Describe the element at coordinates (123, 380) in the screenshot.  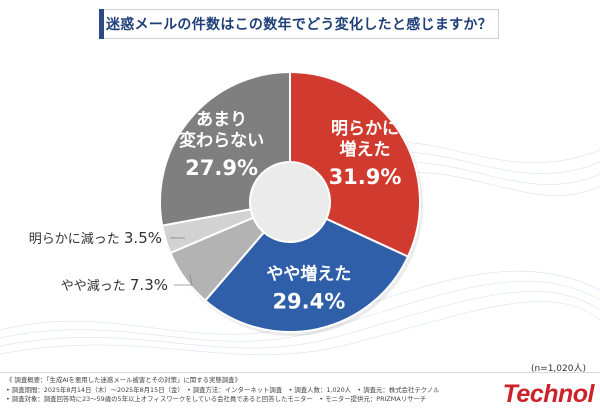
I see `survey-note-line: 《 調査概要：「生成AIを悪用した迷惑メール被害とその対策」に関する実態調査》` at that location.